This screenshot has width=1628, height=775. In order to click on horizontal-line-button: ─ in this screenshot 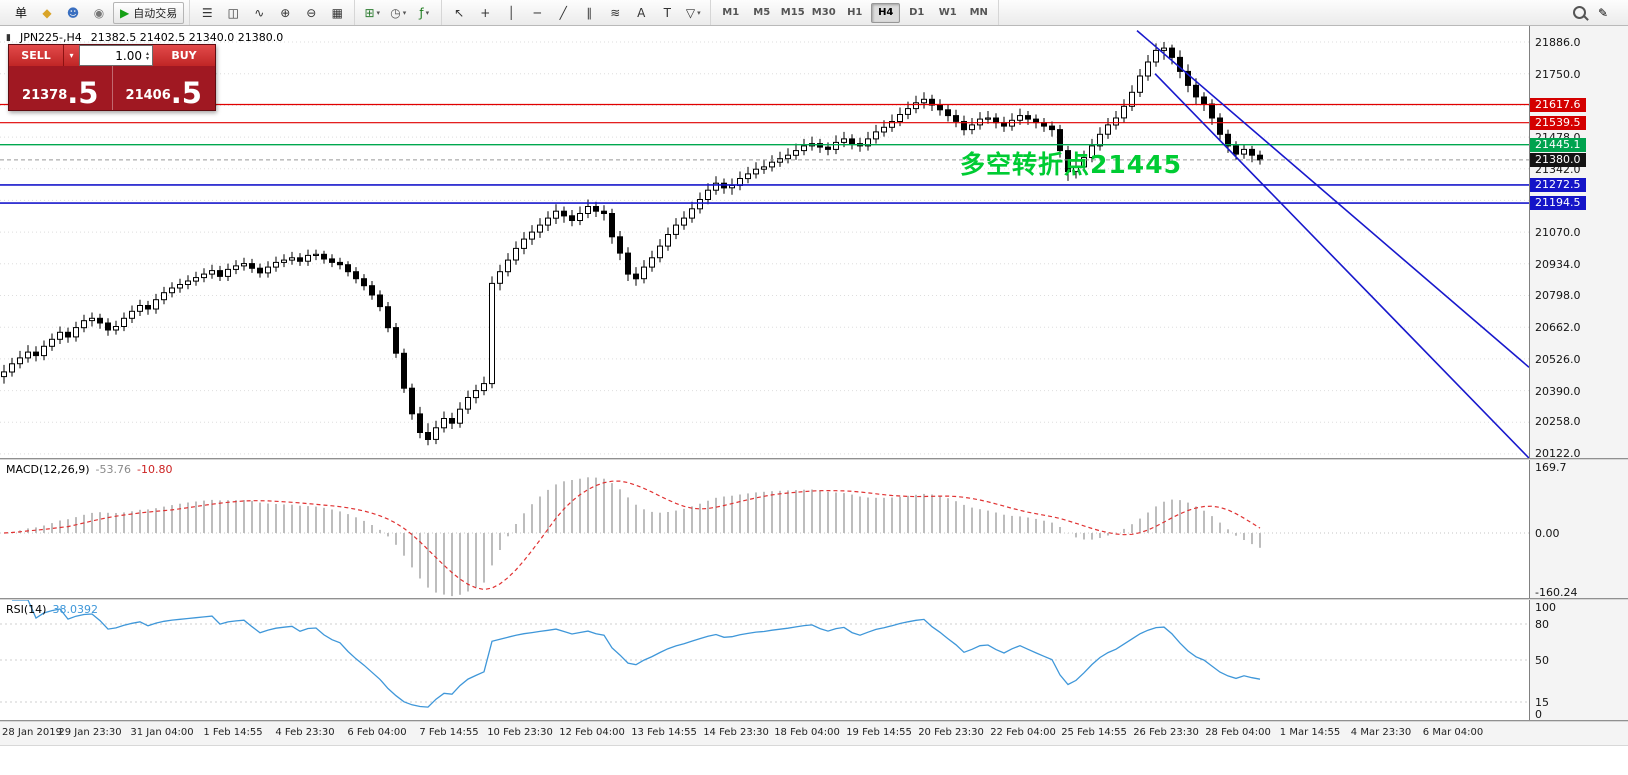, I will do `click(537, 13)`.